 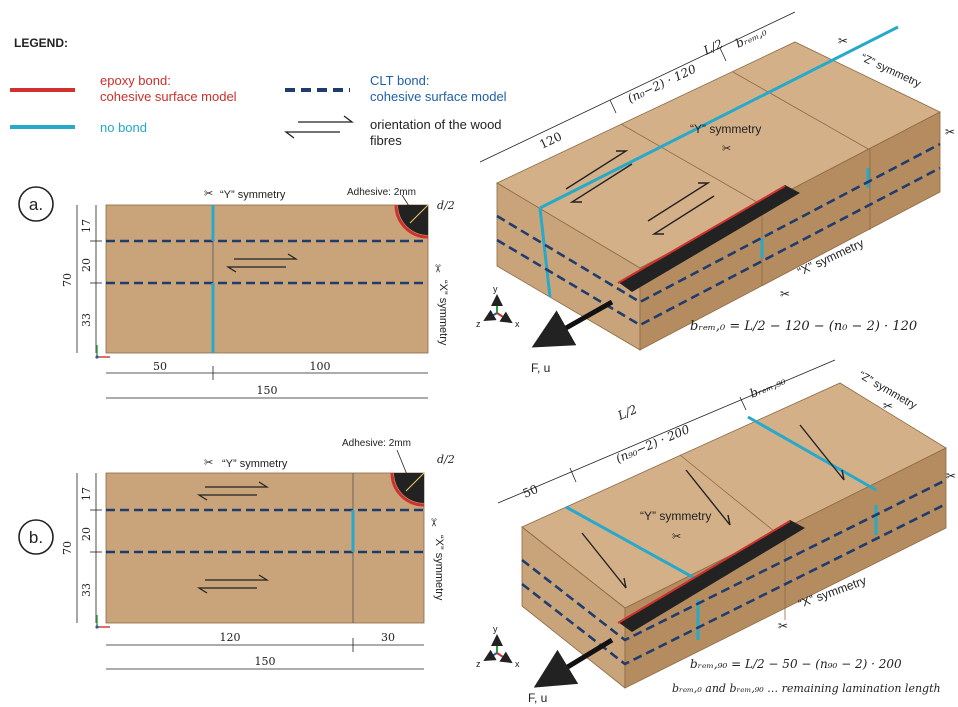 I want to click on model-a-y-scissors-icon: ✂, so click(x=726, y=149).